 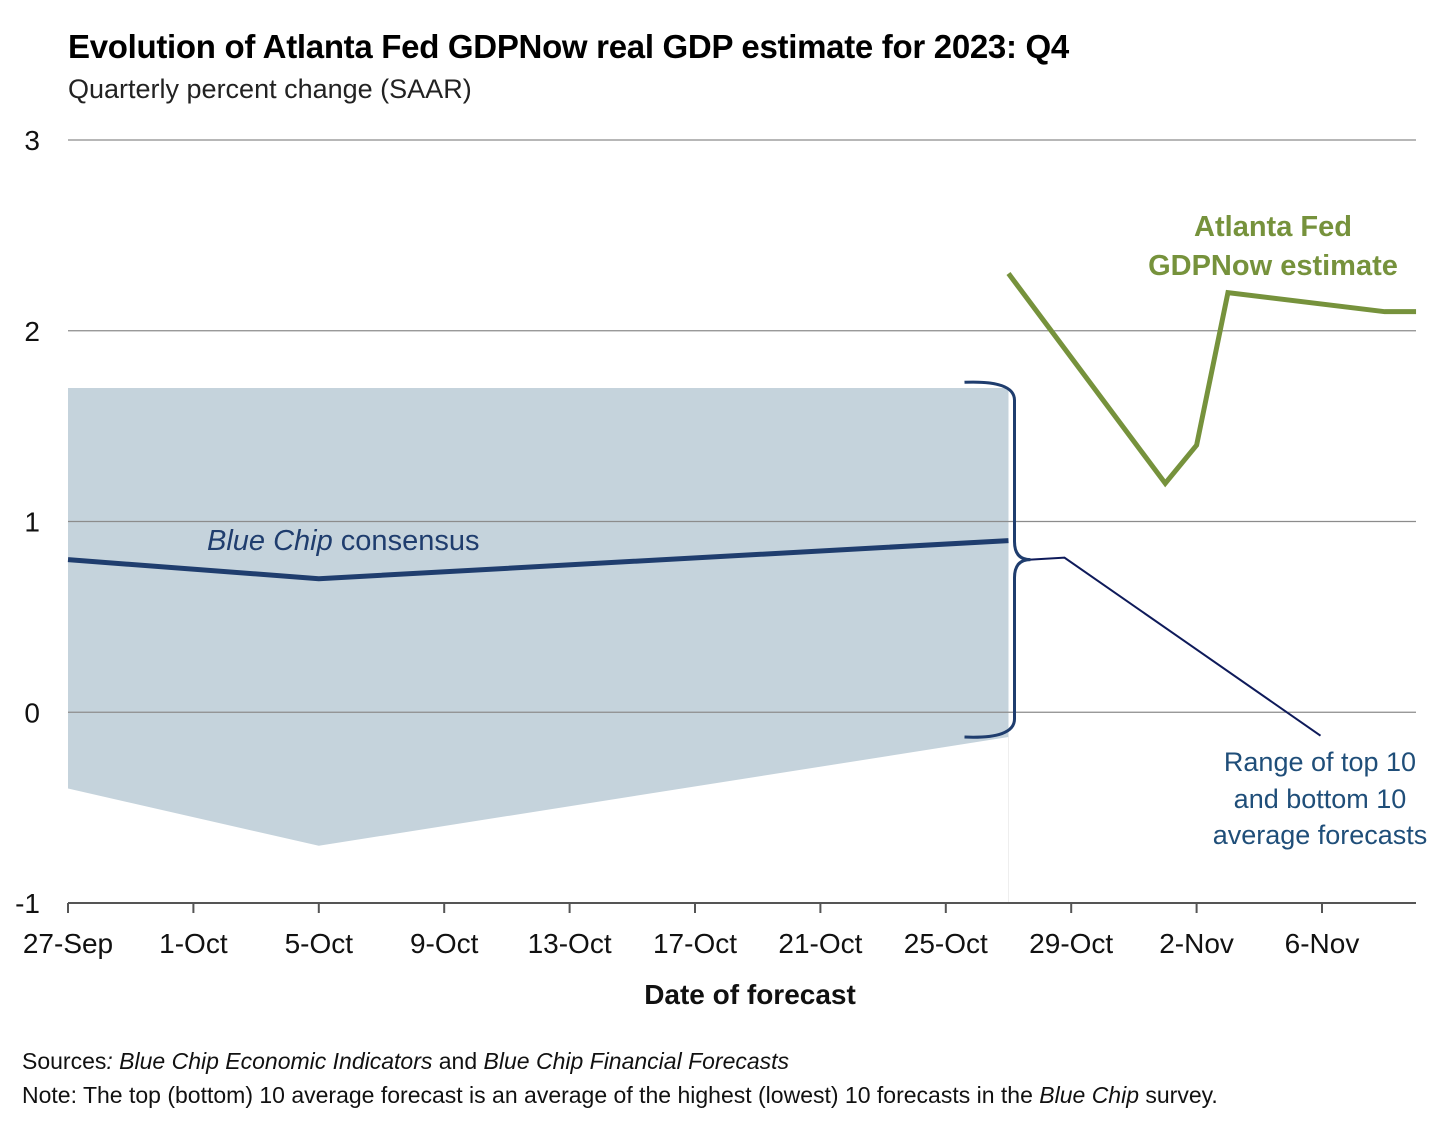 I want to click on range-label-line2: and bottom 10, so click(x=1320, y=799).